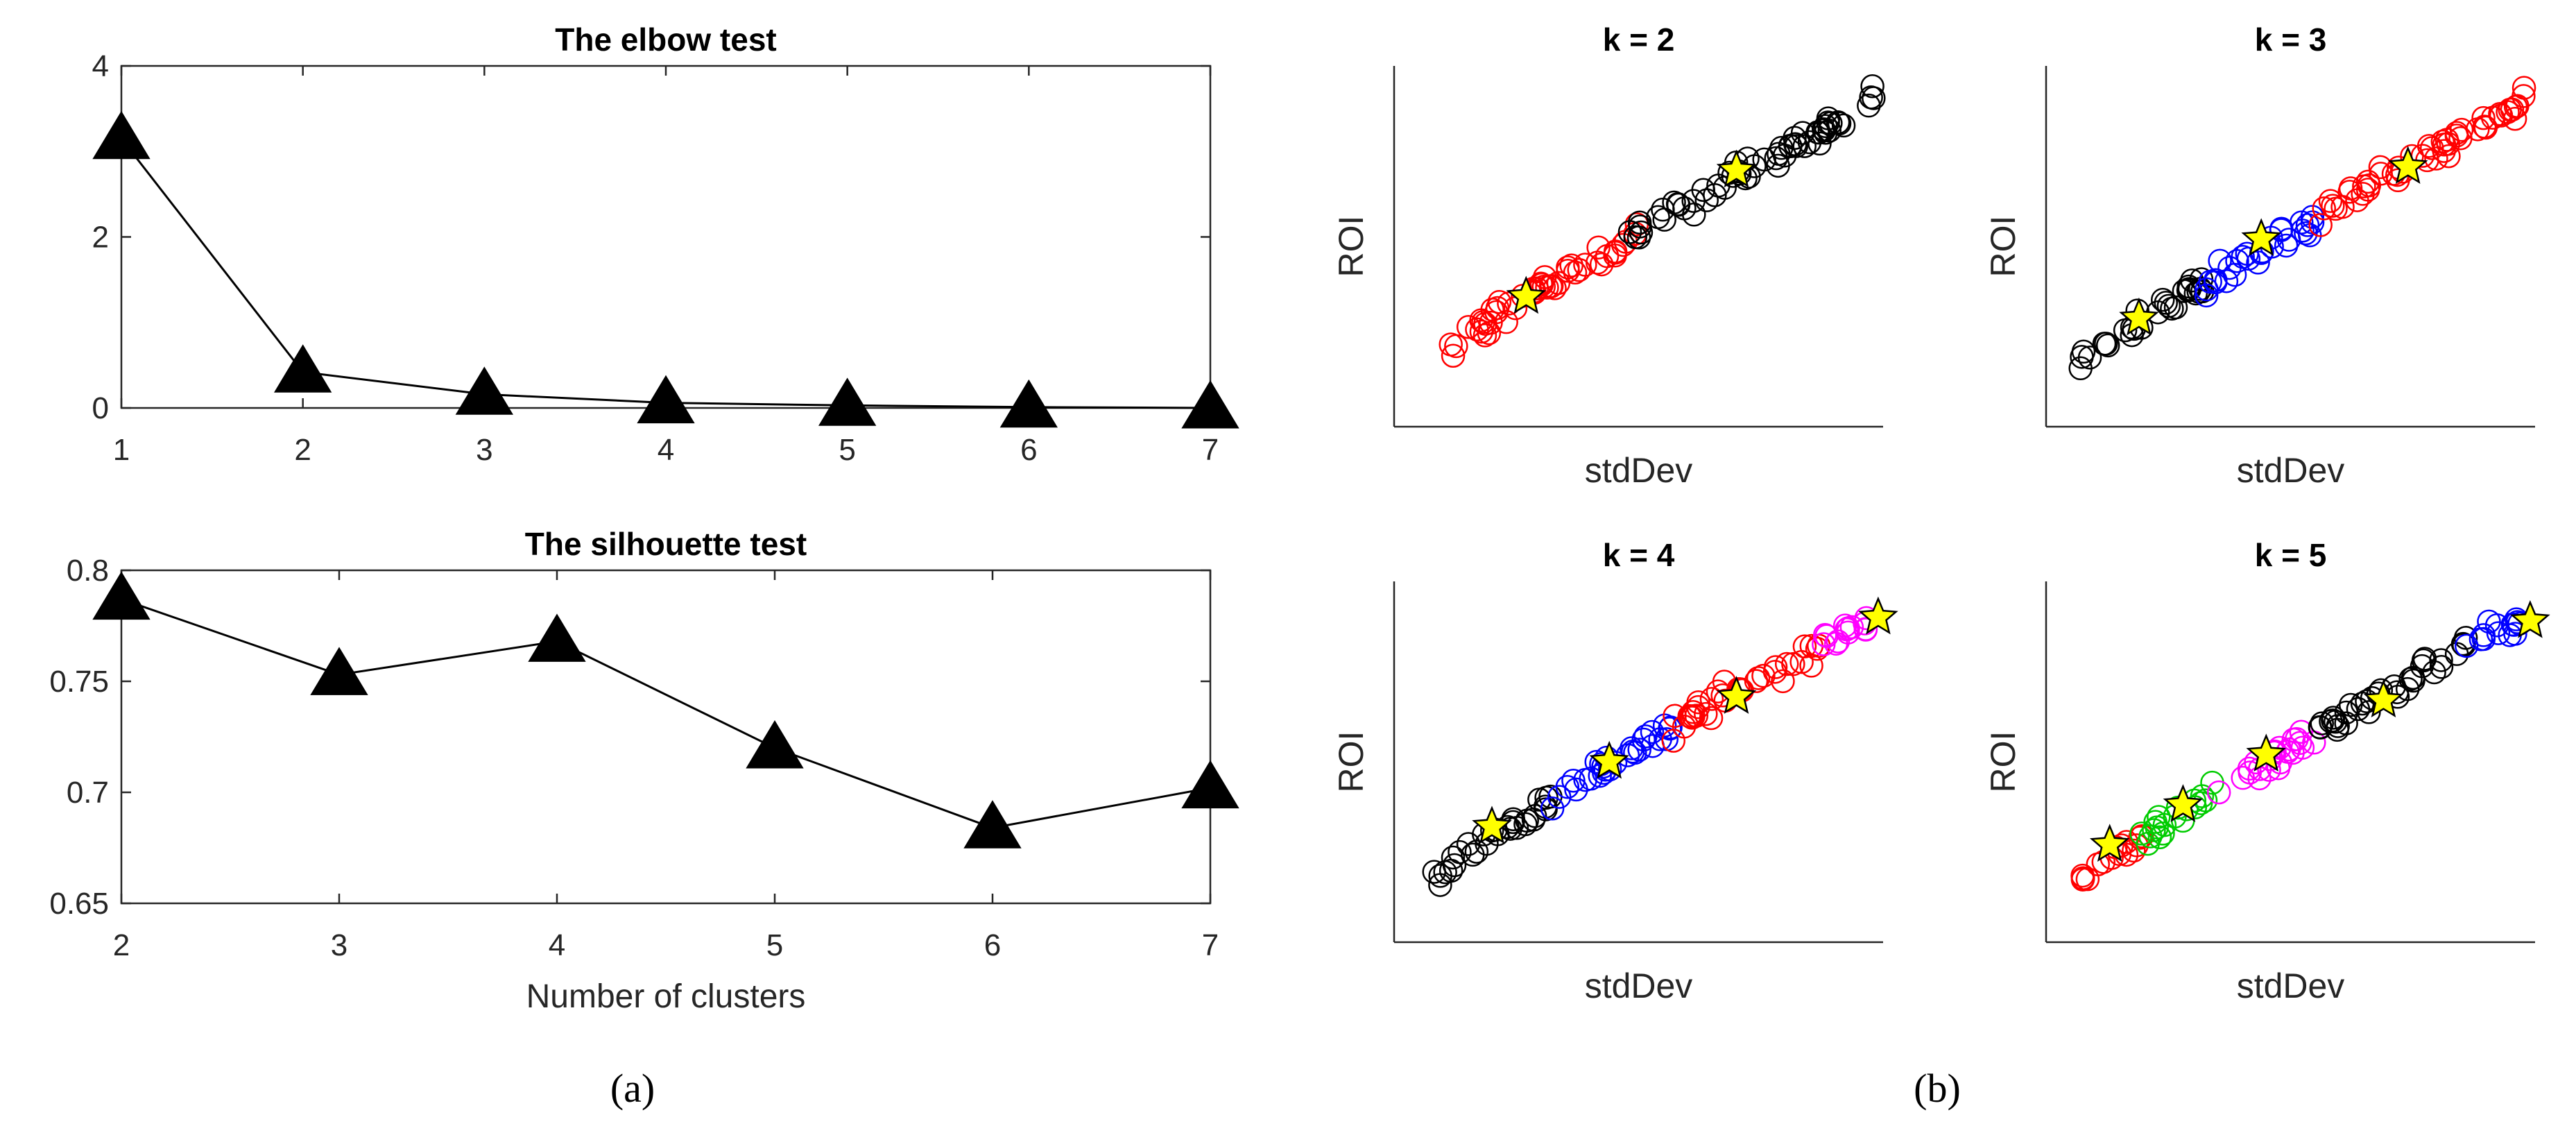 This screenshot has height=1142, width=2576. What do you see at coordinates (1526, 294) in the screenshot?
I see `k2-cluster-0-centroid-star` at bounding box center [1526, 294].